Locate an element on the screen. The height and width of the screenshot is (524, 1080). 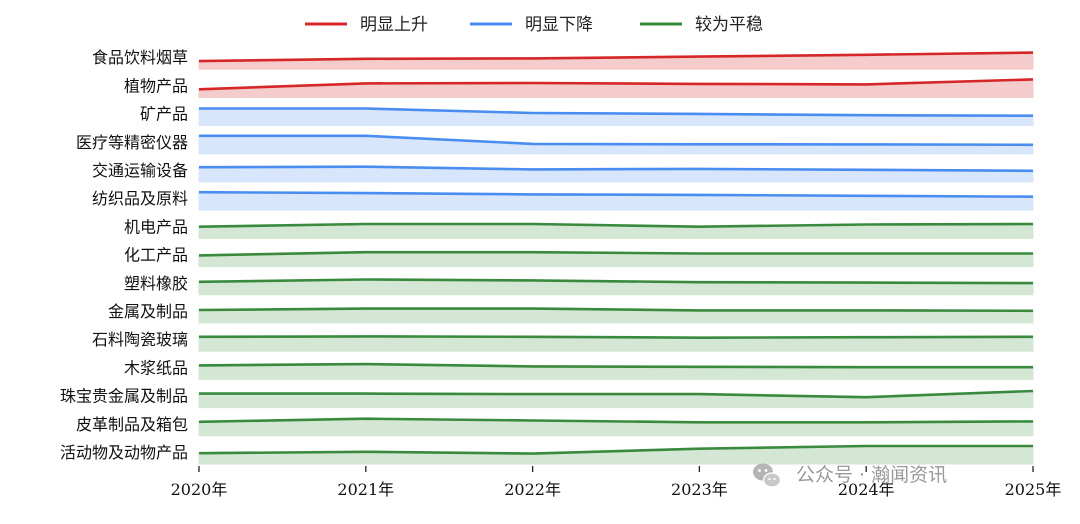
x-tick-label: 2021年 is located at coordinates (365, 489).